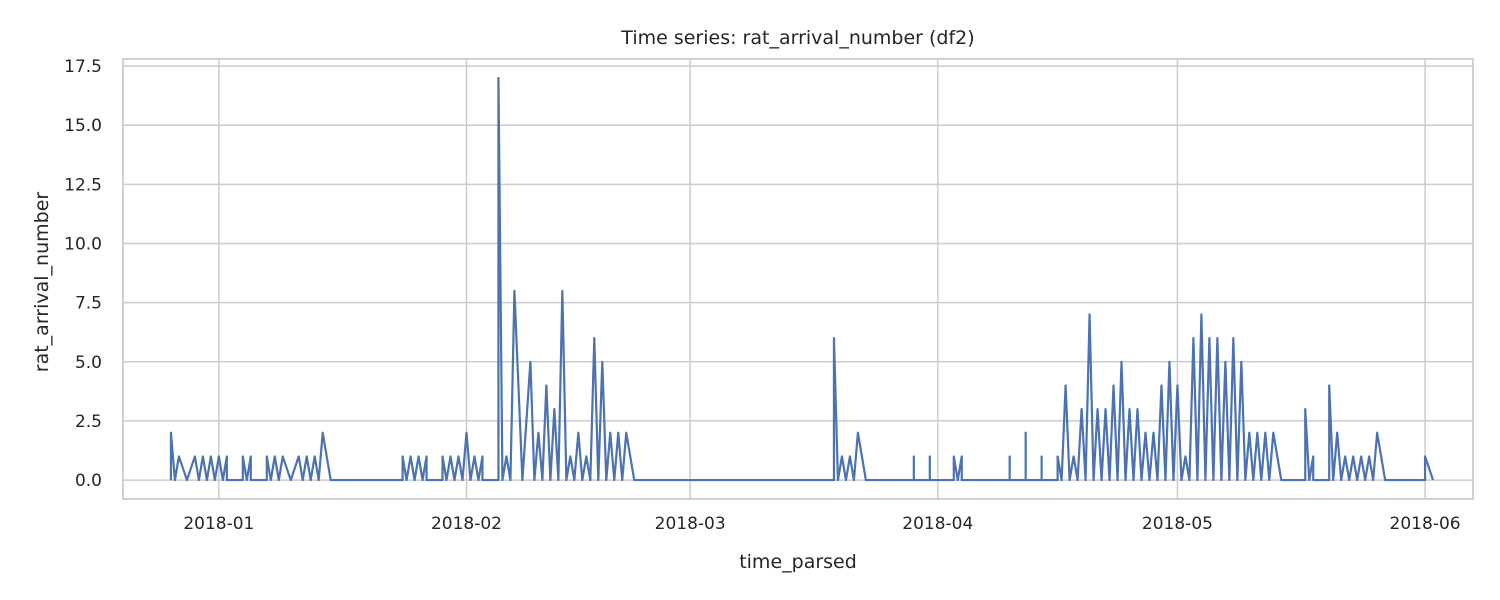 The height and width of the screenshot is (600, 1500). I want to click on y-tick-label-3: 7.5, so click(88, 304).